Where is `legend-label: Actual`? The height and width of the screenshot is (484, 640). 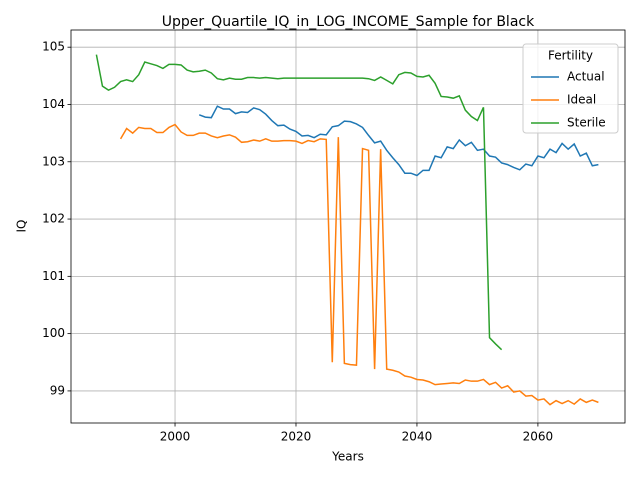 legend-label: Actual is located at coordinates (586, 77).